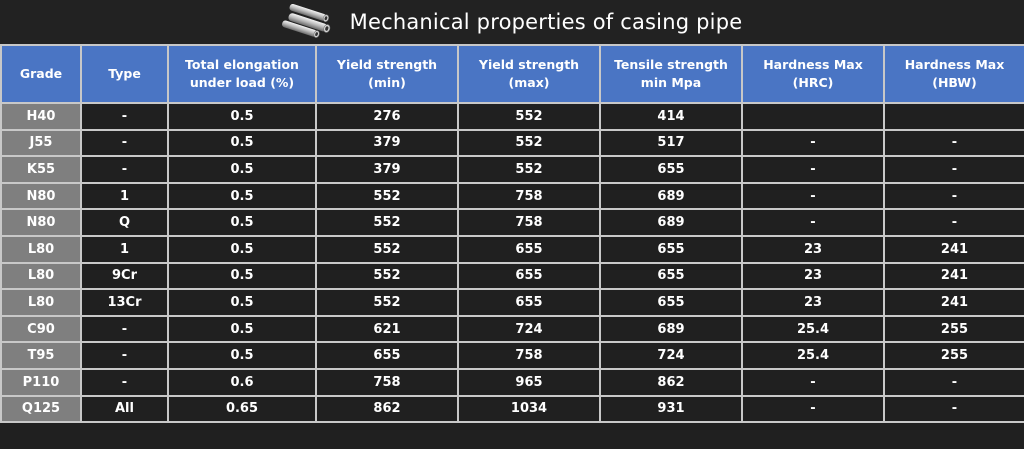  Describe the element at coordinates (41, 409) in the screenshot. I see `grade-cell: Q125` at that location.